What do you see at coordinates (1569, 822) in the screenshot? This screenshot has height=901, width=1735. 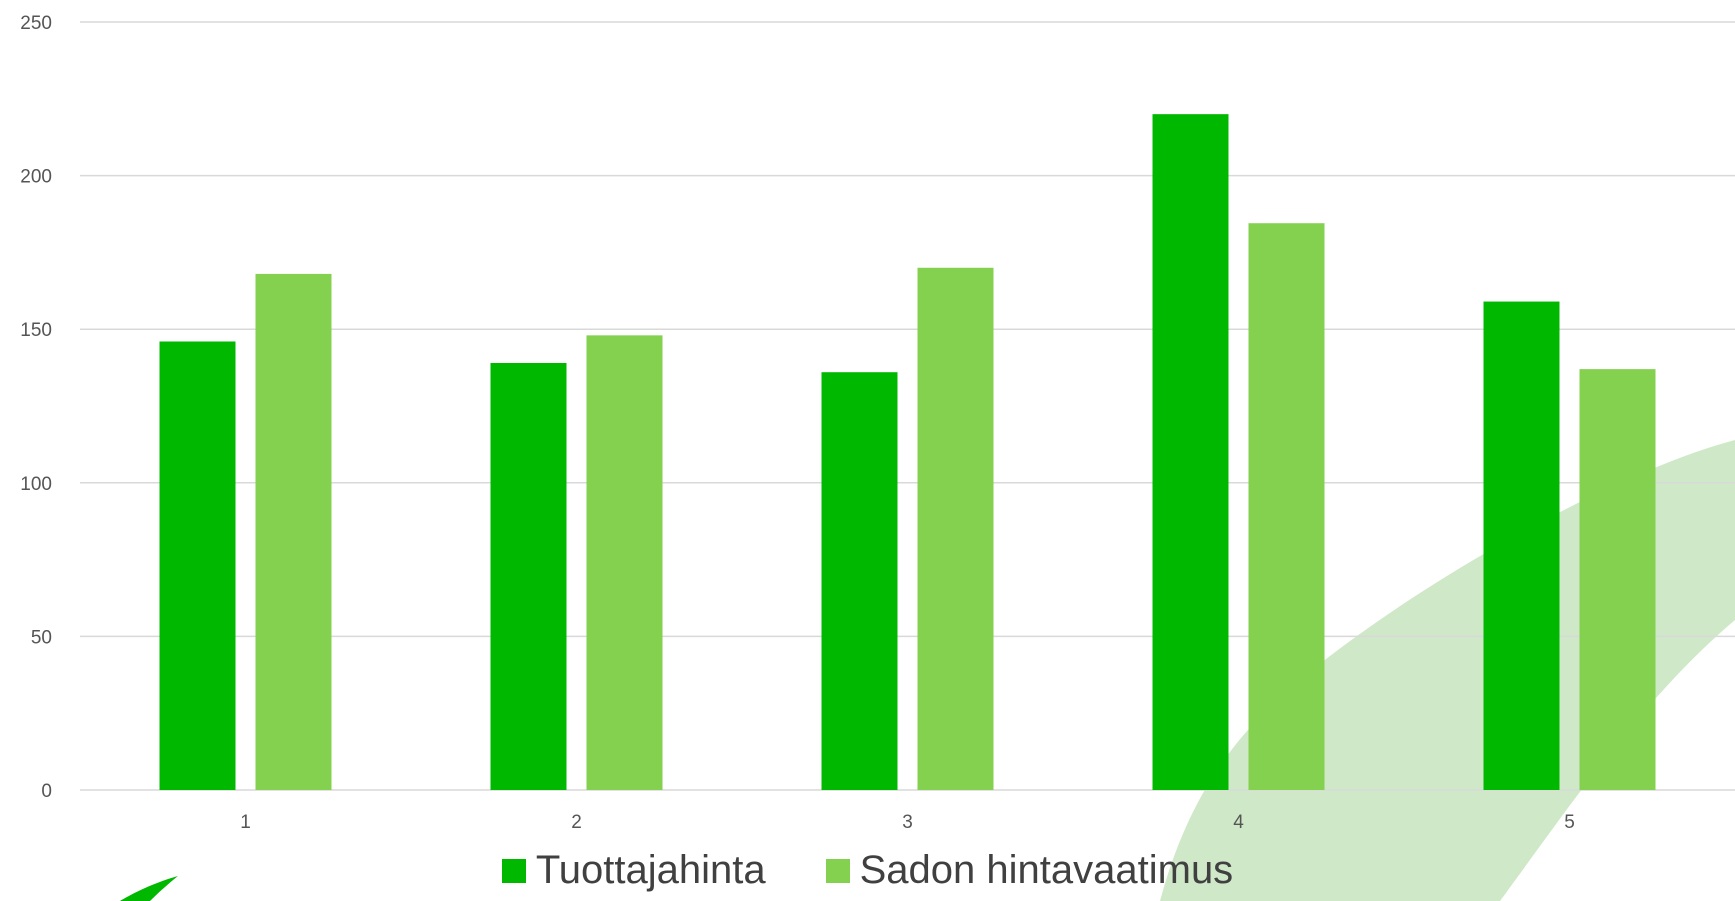 I see `x-tick-label: 5` at bounding box center [1569, 822].